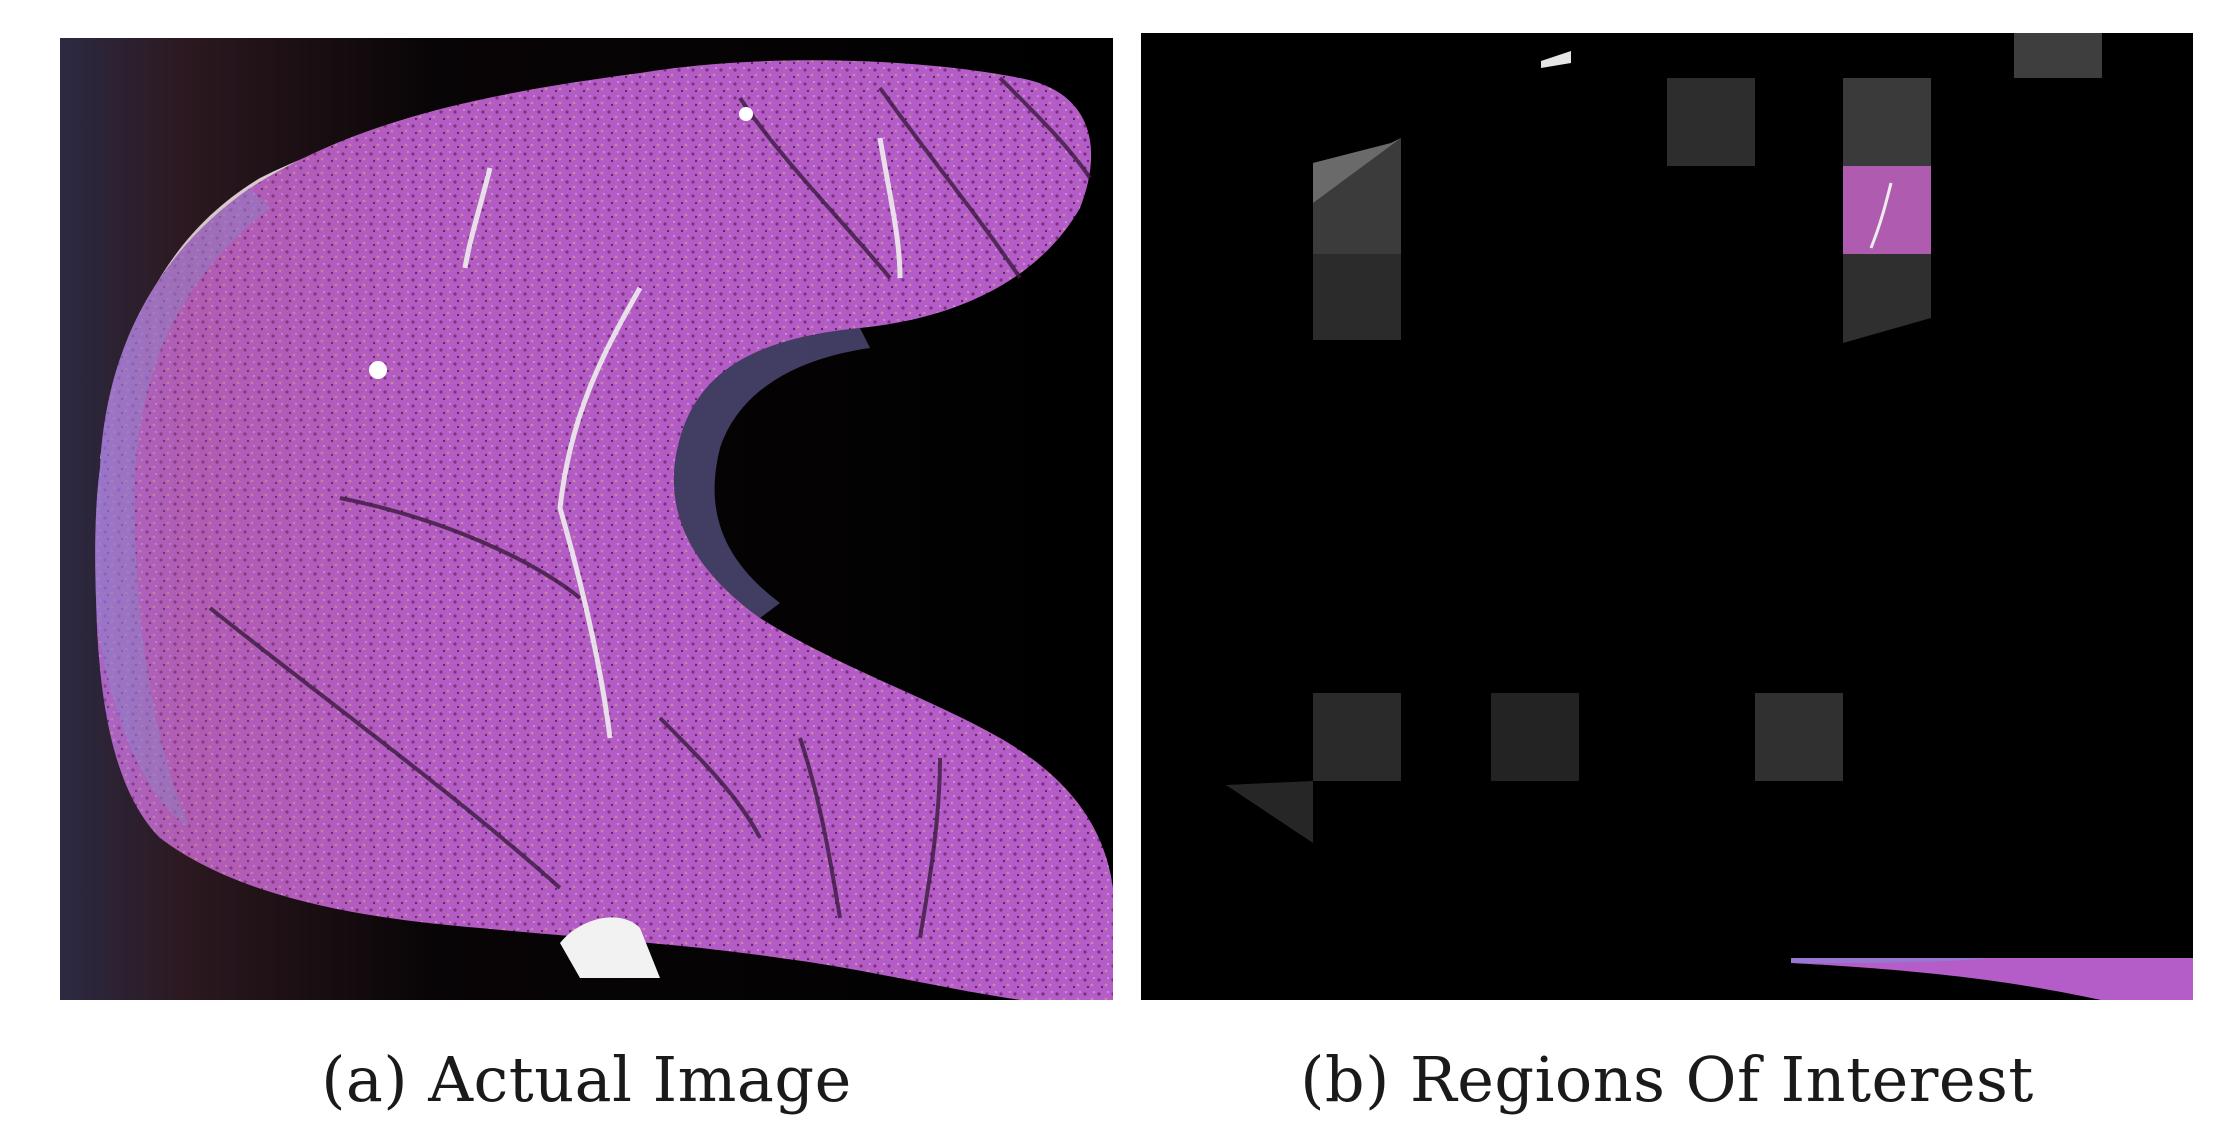 Image resolution: width=2234 pixels, height=1146 pixels. I want to click on caption-regions-of-interest: (b) Regions Of Interest, so click(1667, 1079).